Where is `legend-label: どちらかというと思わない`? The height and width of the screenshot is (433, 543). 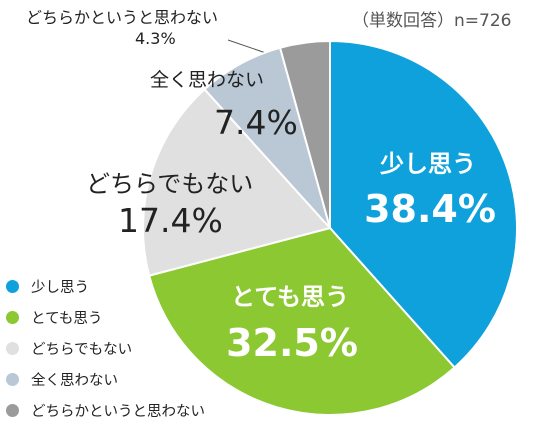
legend-label: どちらかというと思わない is located at coordinates (118, 411).